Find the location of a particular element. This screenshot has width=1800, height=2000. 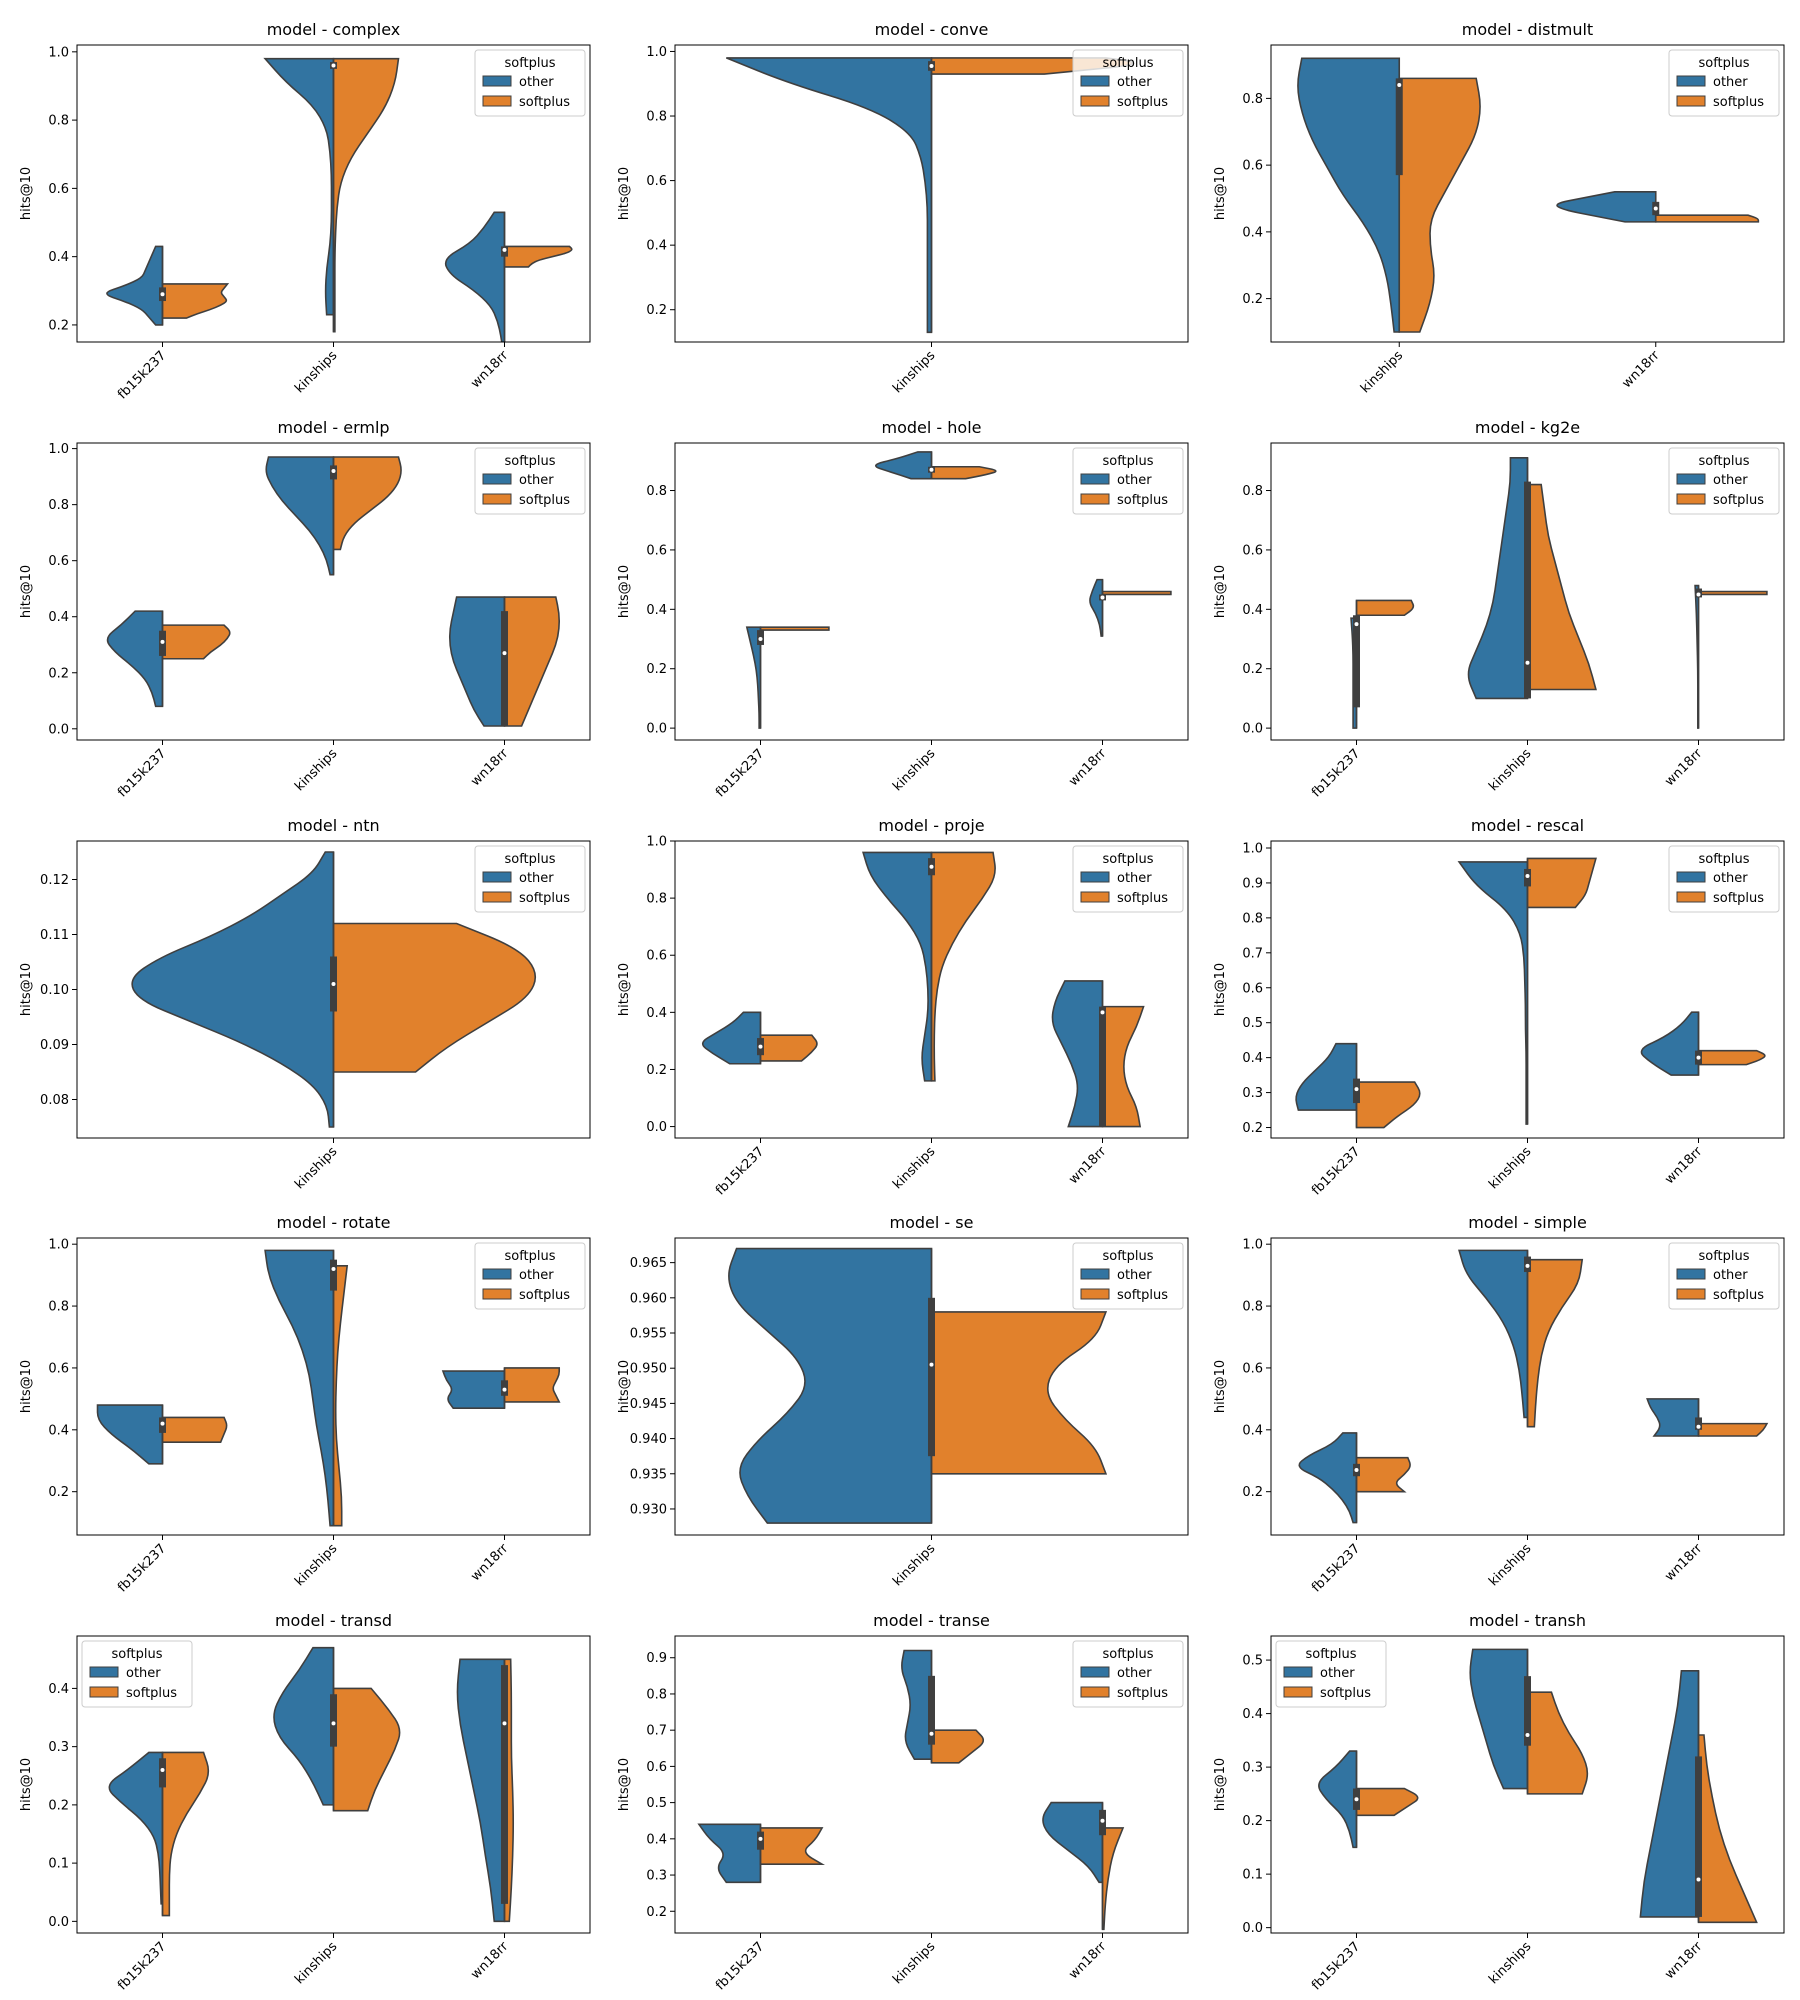

y-tick-label: 0.6 is located at coordinates (656, 550).